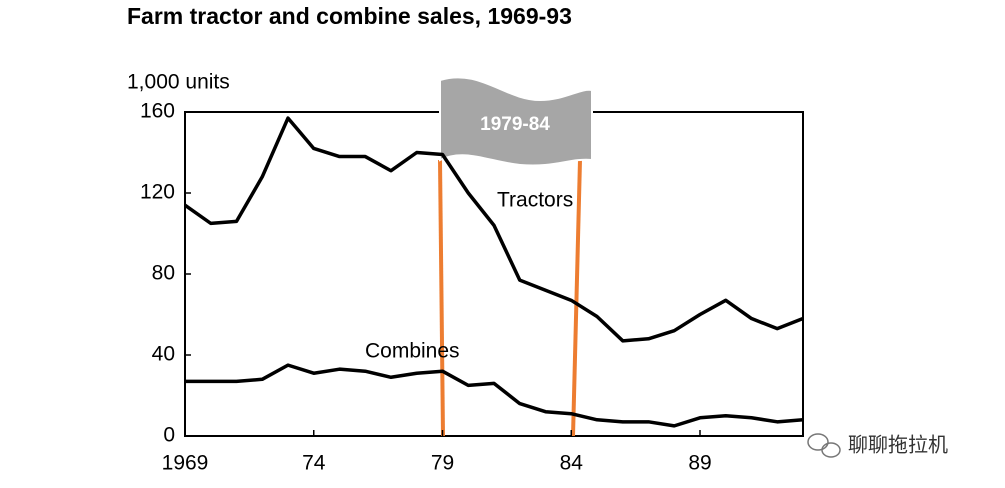  What do you see at coordinates (163, 273) in the screenshot?
I see `y-tick-label: 80` at bounding box center [163, 273].